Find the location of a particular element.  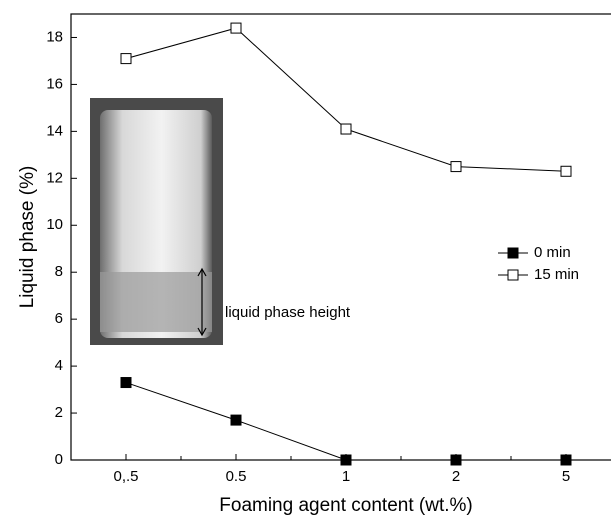

annotation: liquid phase height is located at coordinates (288, 312).